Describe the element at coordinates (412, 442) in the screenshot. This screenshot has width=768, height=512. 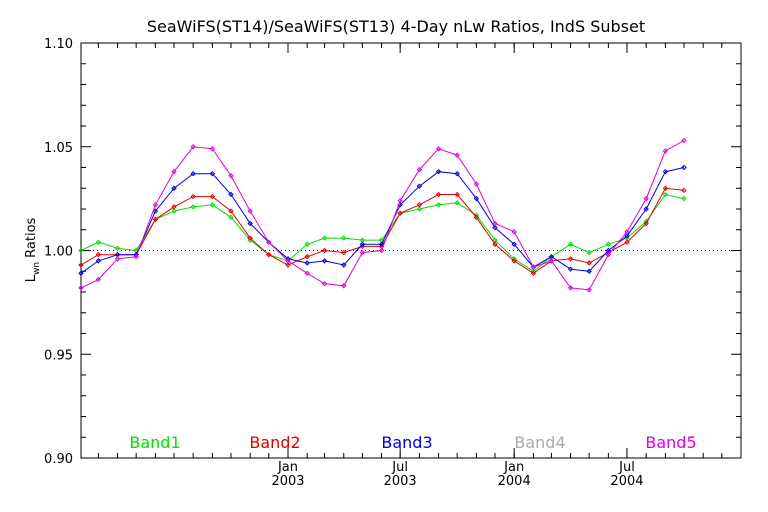
I see `legend: Band1 Band2 Band3 Band4 Band5` at that location.